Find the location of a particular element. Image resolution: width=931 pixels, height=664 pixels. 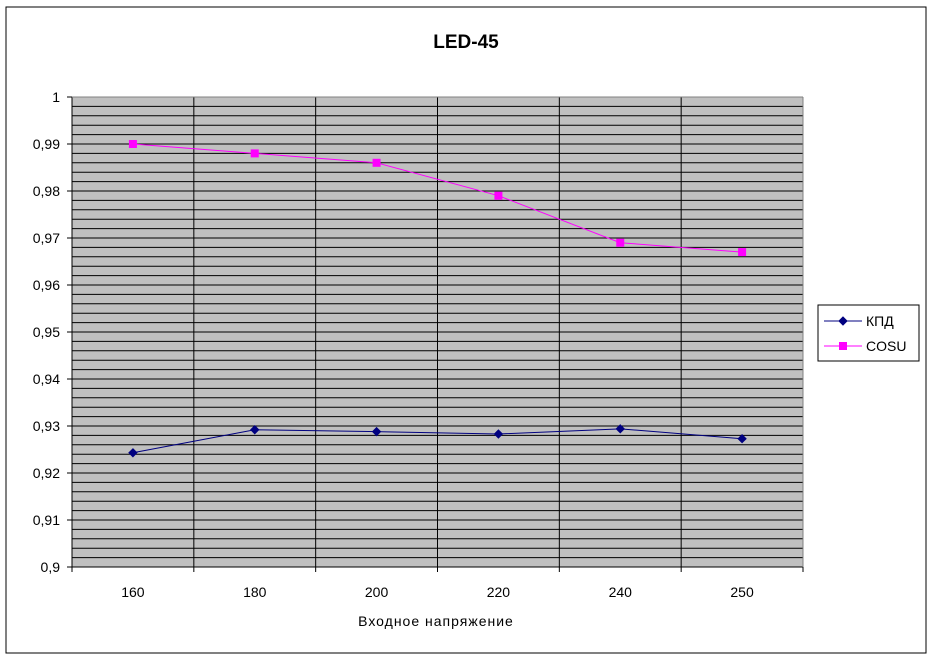

legend-items: КПД COSU is located at coordinates (865, 333).